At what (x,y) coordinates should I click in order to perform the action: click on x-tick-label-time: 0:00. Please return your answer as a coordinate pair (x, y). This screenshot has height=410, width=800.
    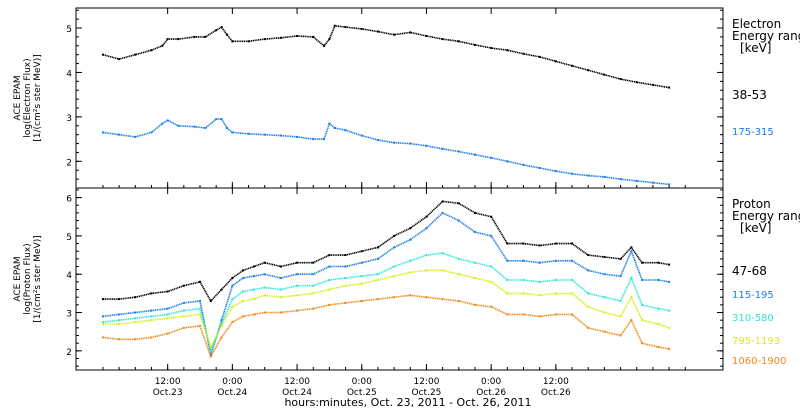
    Looking at the image, I should click on (362, 382).